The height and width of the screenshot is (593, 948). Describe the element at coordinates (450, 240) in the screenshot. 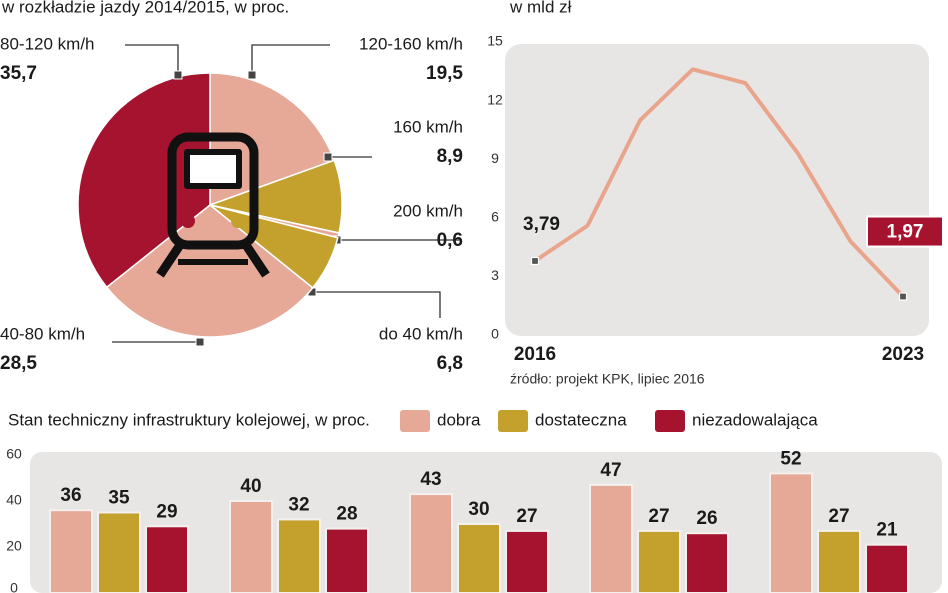

I see `slice-value: 0,6` at that location.